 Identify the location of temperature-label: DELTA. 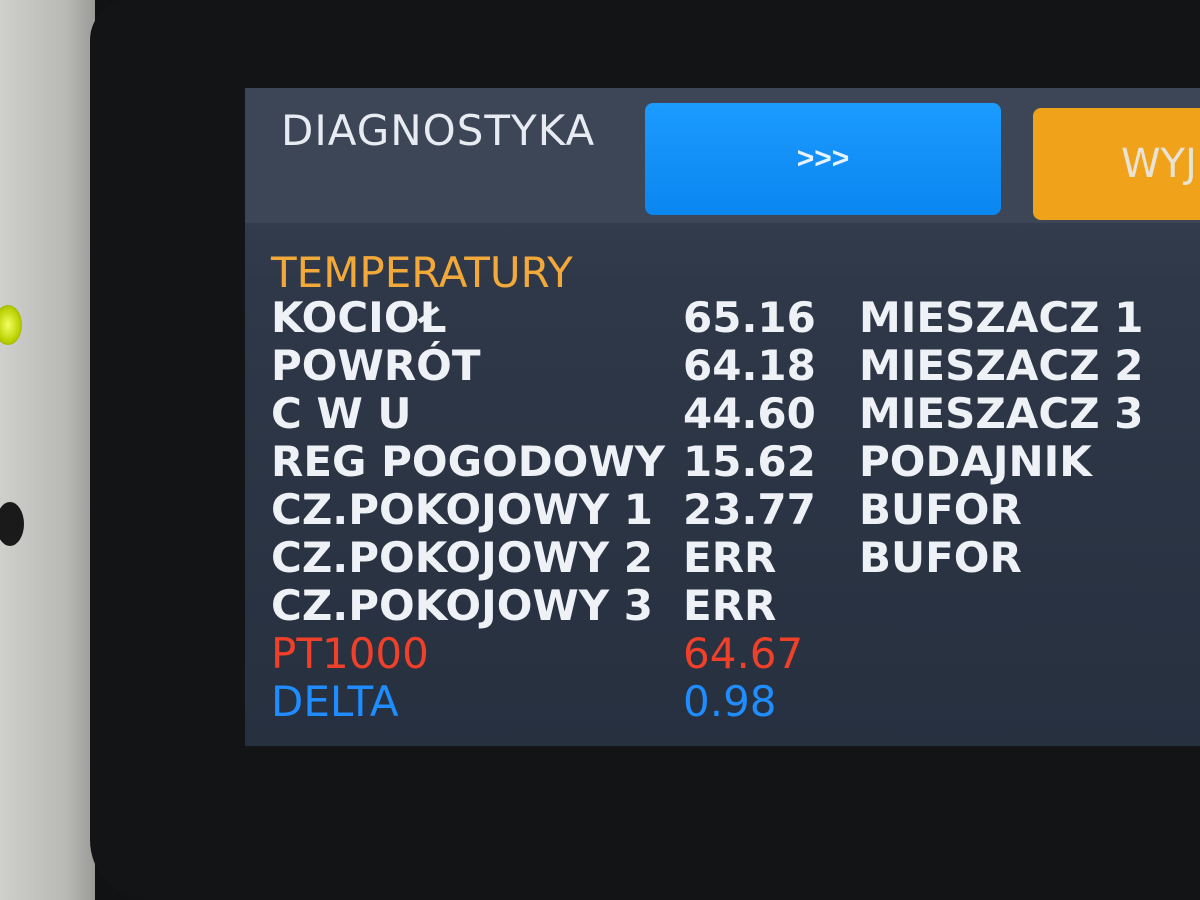
(335, 701).